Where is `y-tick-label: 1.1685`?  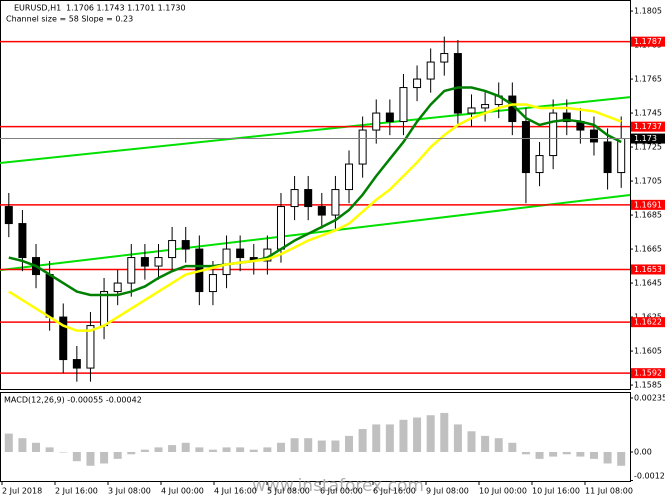
y-tick-label: 1.1685 is located at coordinates (648, 215).